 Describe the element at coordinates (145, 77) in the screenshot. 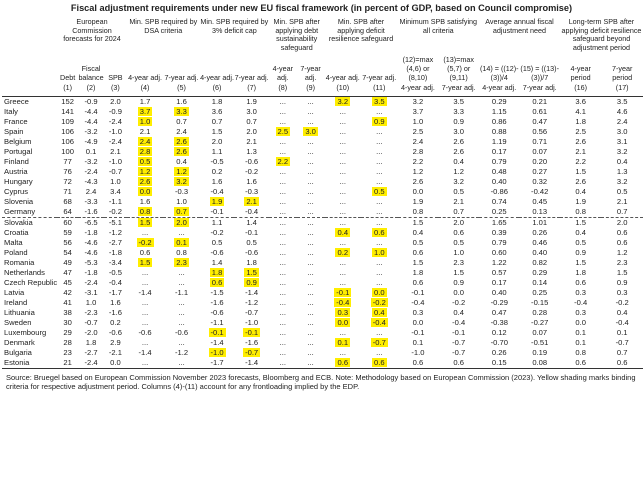

I see `col-header: 4-year adj.` at that location.